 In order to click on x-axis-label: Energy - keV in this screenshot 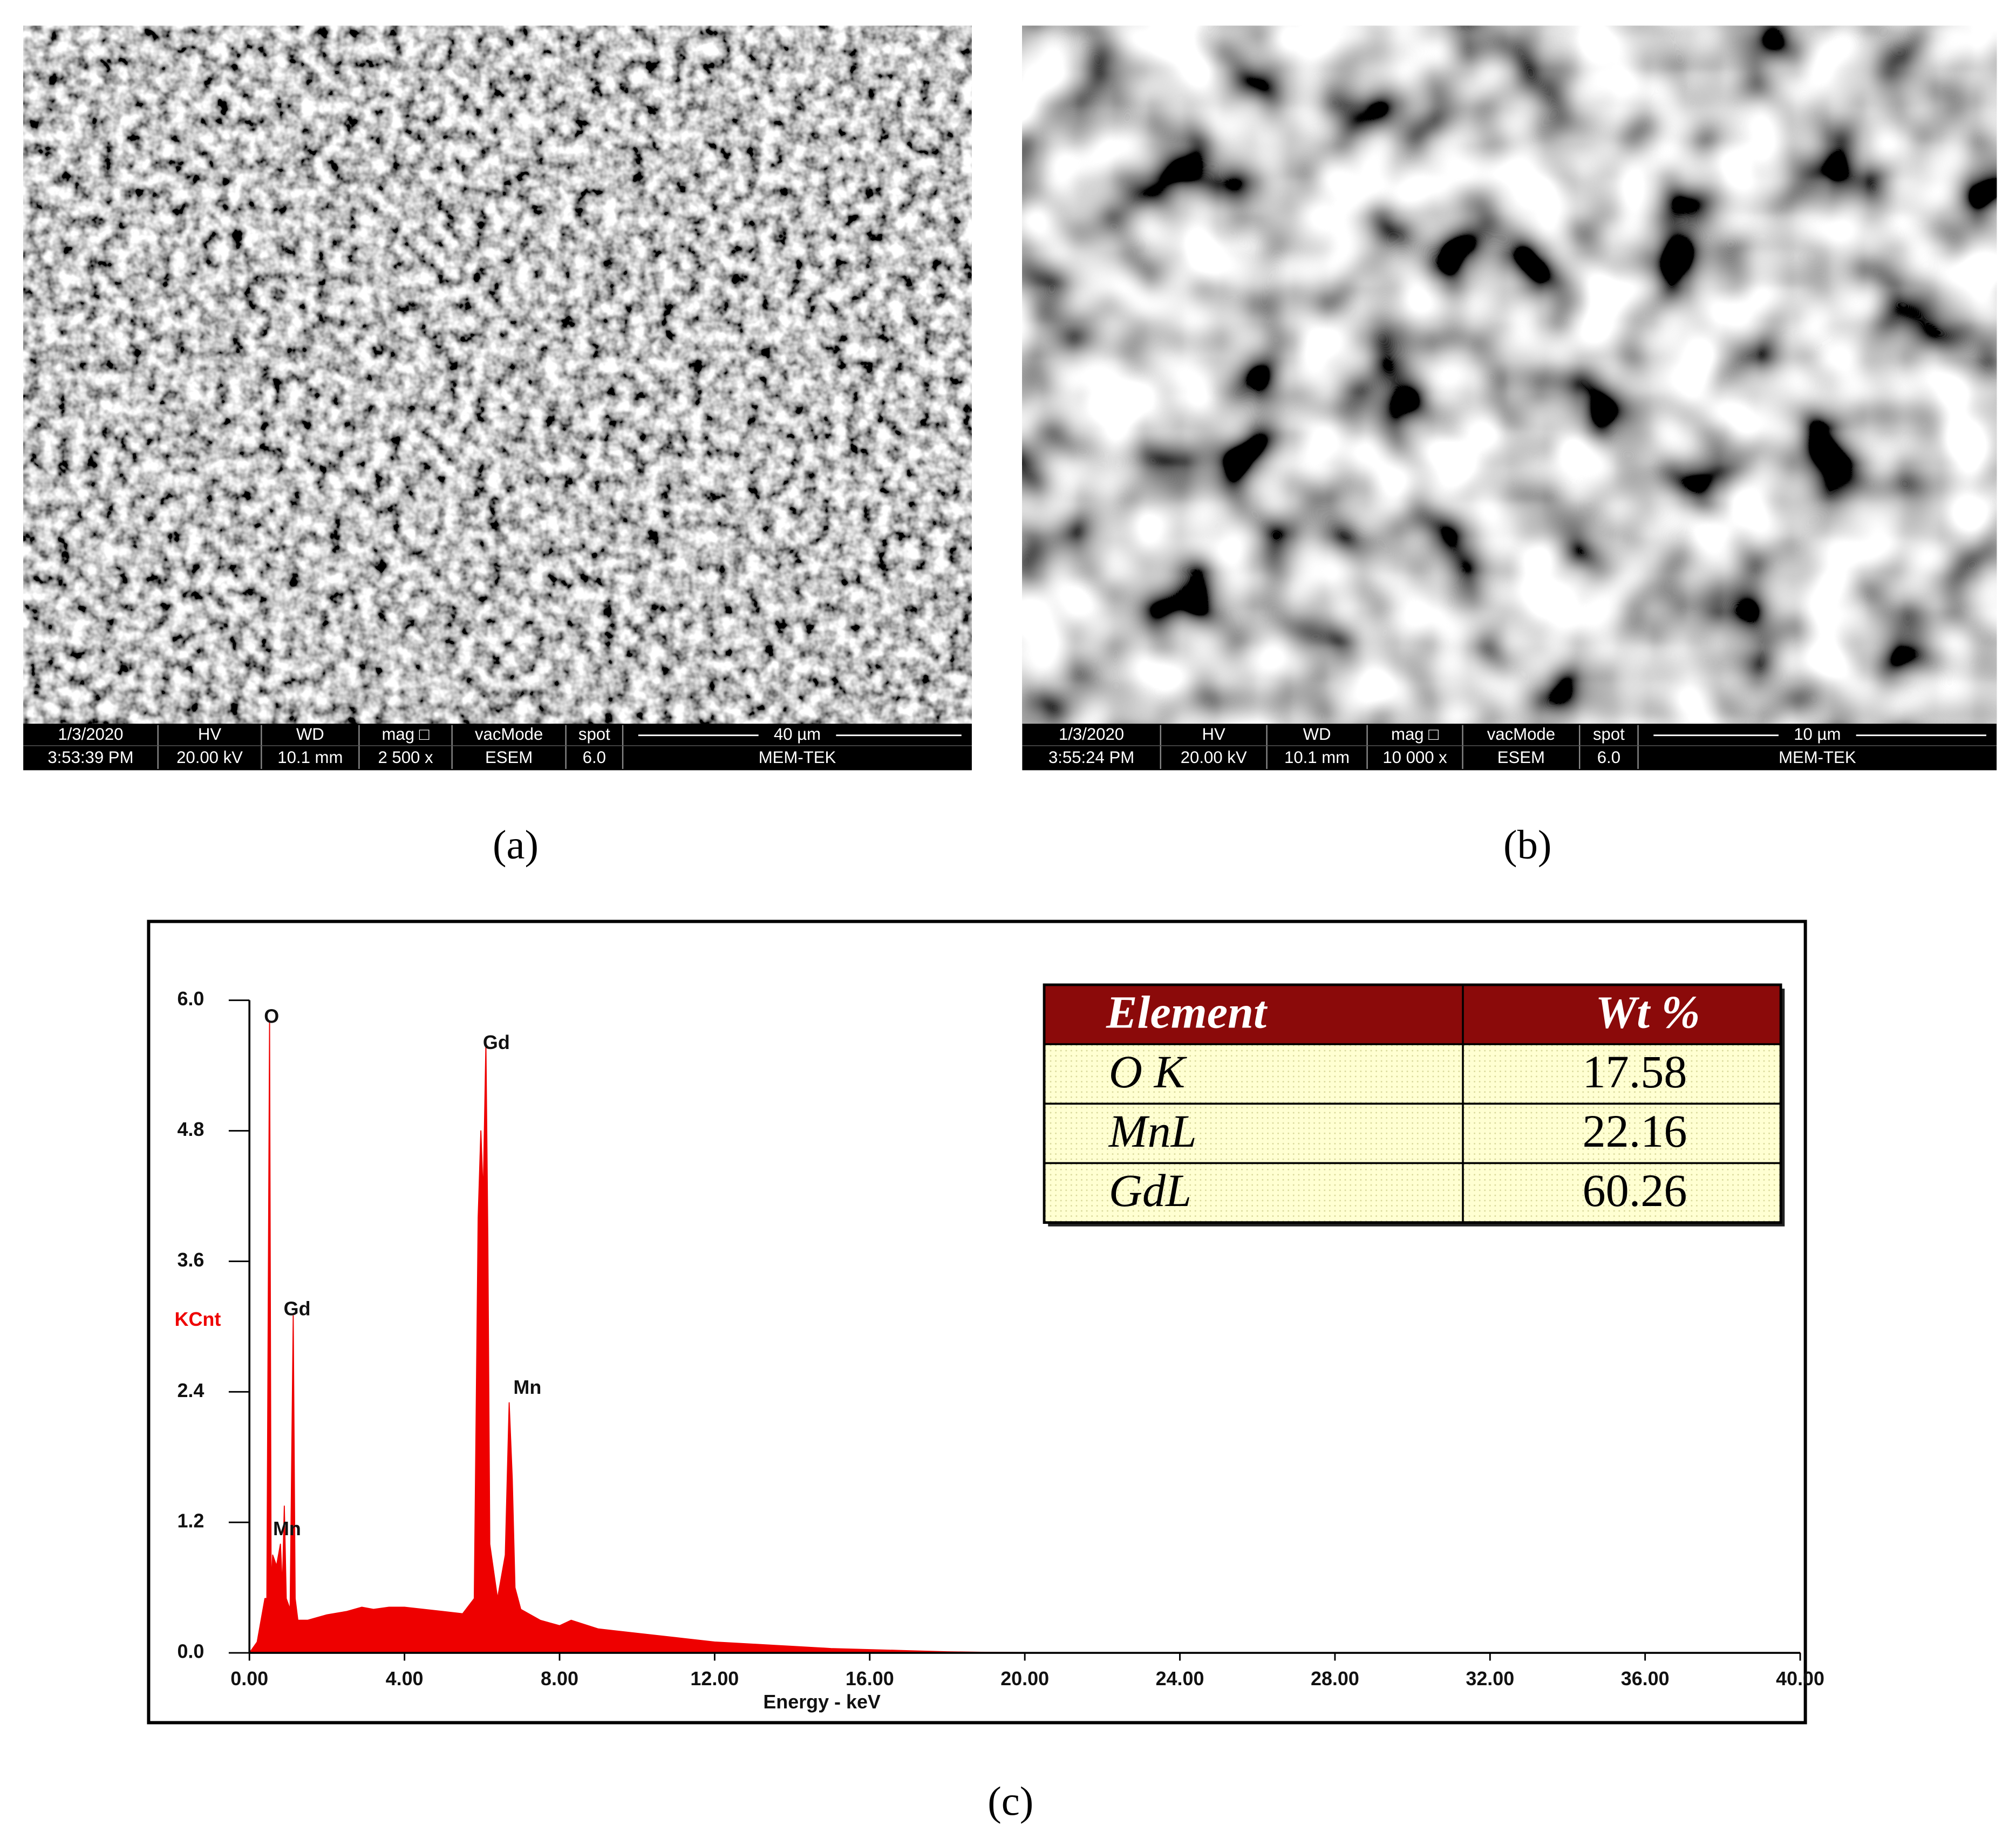, I will do `click(822, 1702)`.